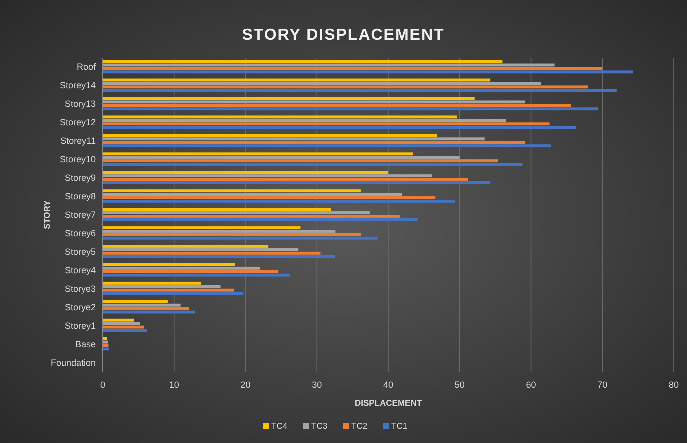  I want to click on legend-label: TC2, so click(360, 426).